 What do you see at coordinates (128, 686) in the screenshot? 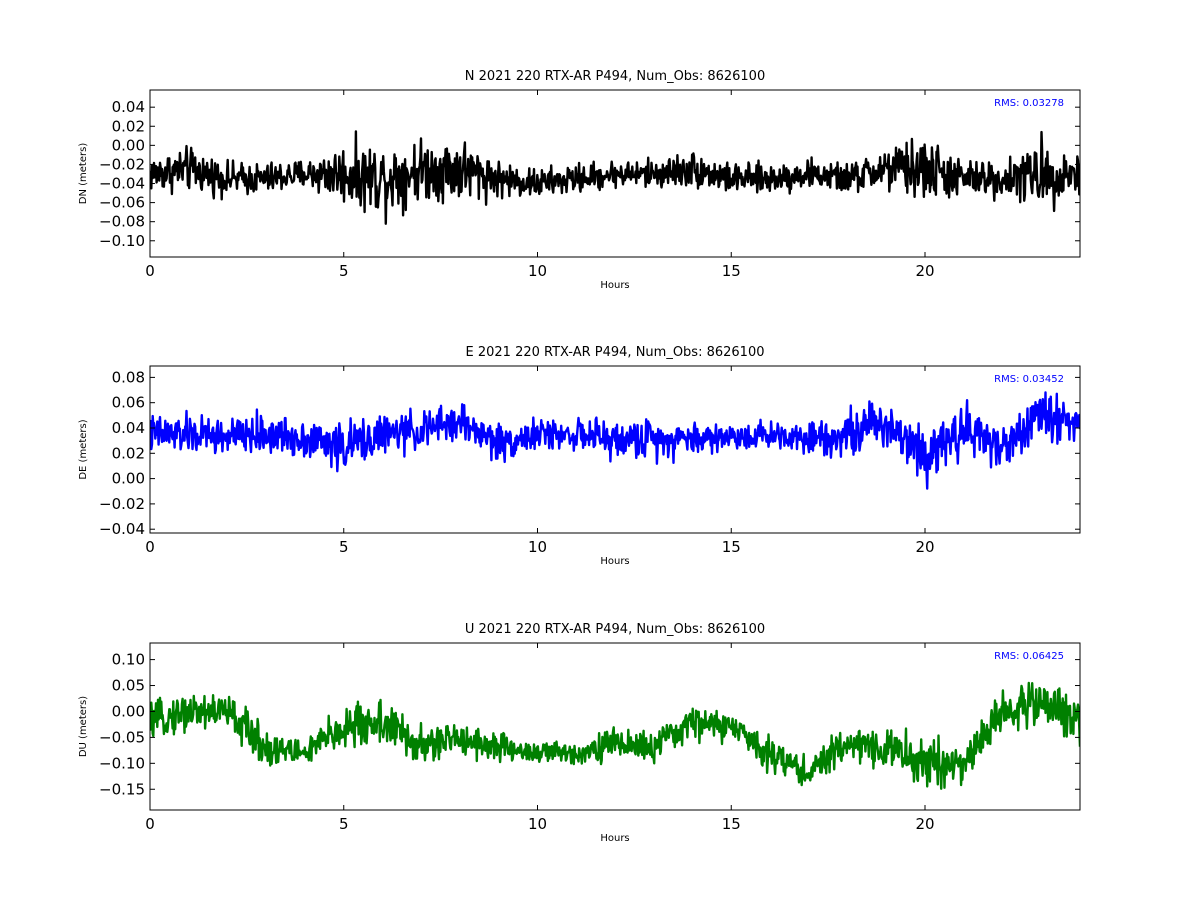
I see `y-tick-label: 0.05` at bounding box center [128, 686].